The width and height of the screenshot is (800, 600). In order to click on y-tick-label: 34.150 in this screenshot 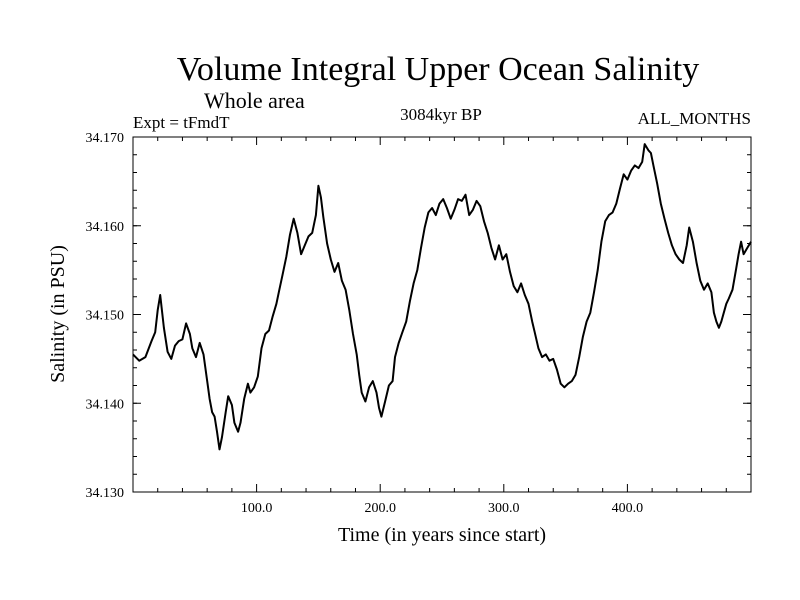, I will do `click(105, 316)`.